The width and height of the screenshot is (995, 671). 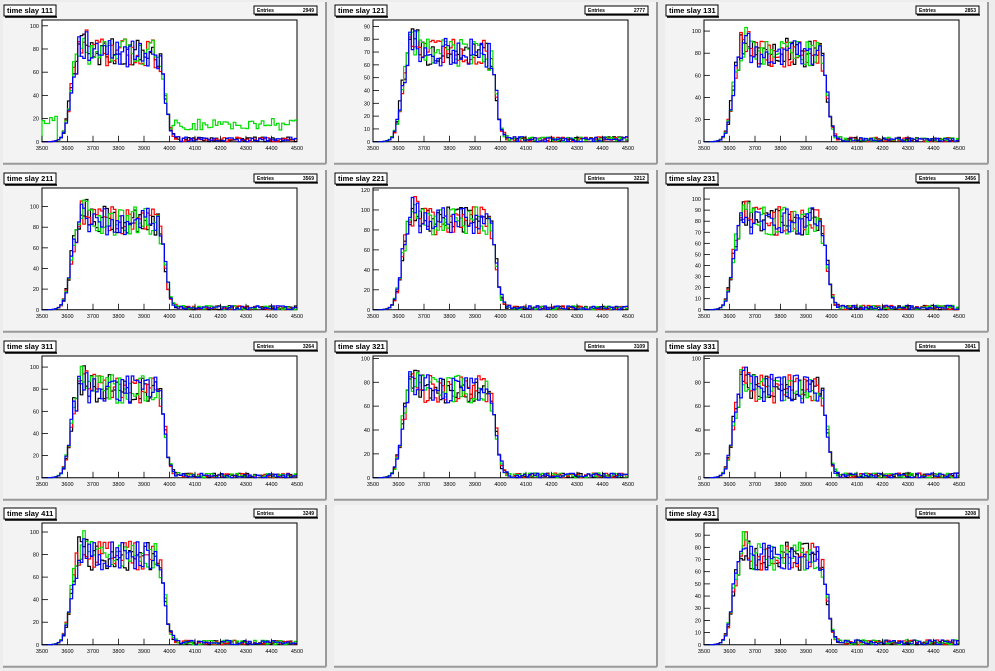 I want to click on pad-background, so click(x=495, y=586).